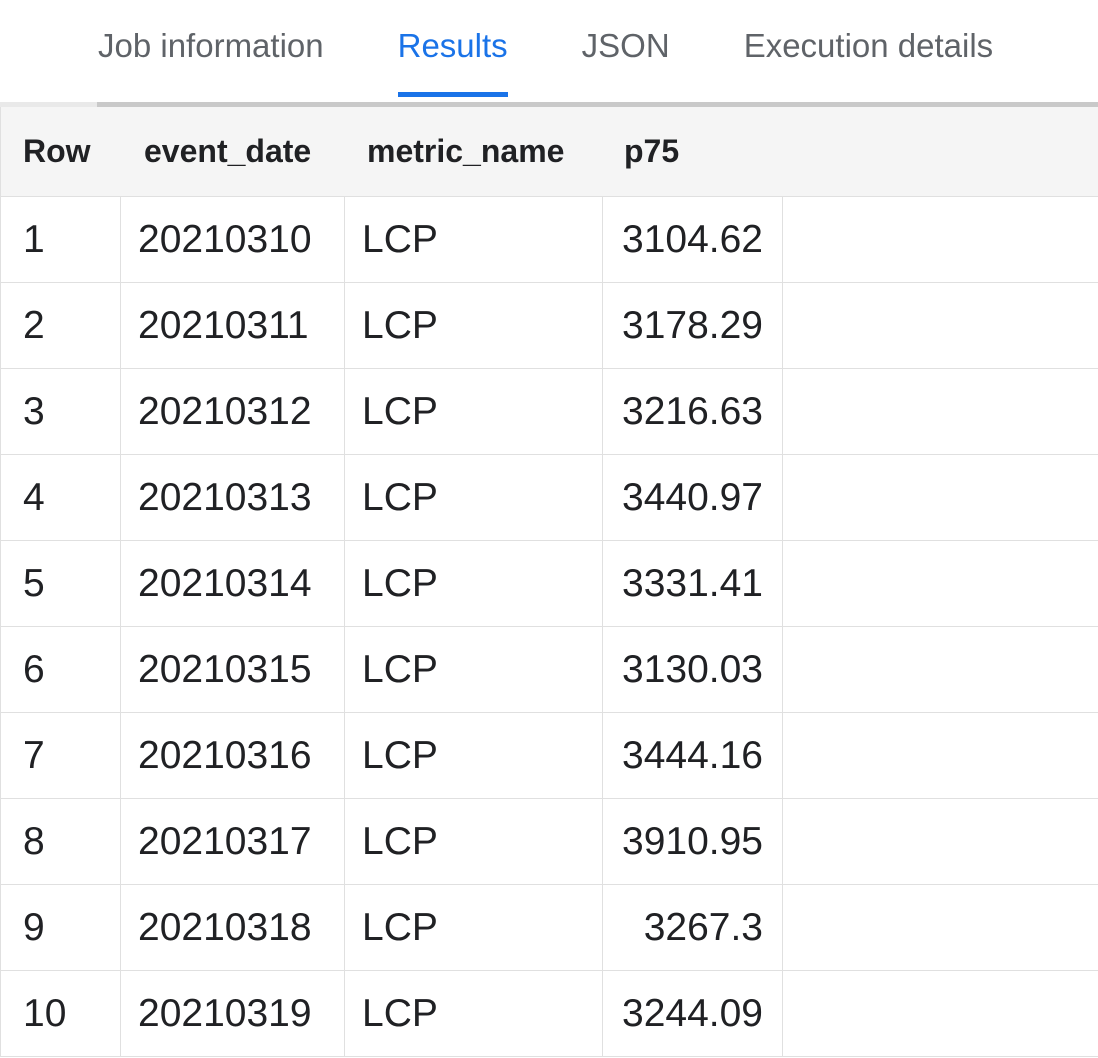  What do you see at coordinates (693, 326) in the screenshot?
I see `p75-cell: 3178.29` at bounding box center [693, 326].